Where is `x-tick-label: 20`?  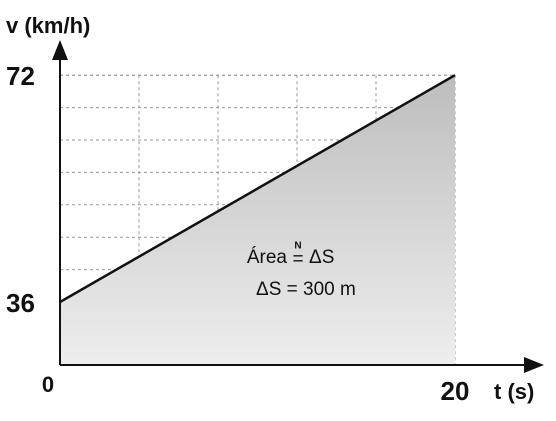 x-tick-label: 20 is located at coordinates (455, 391).